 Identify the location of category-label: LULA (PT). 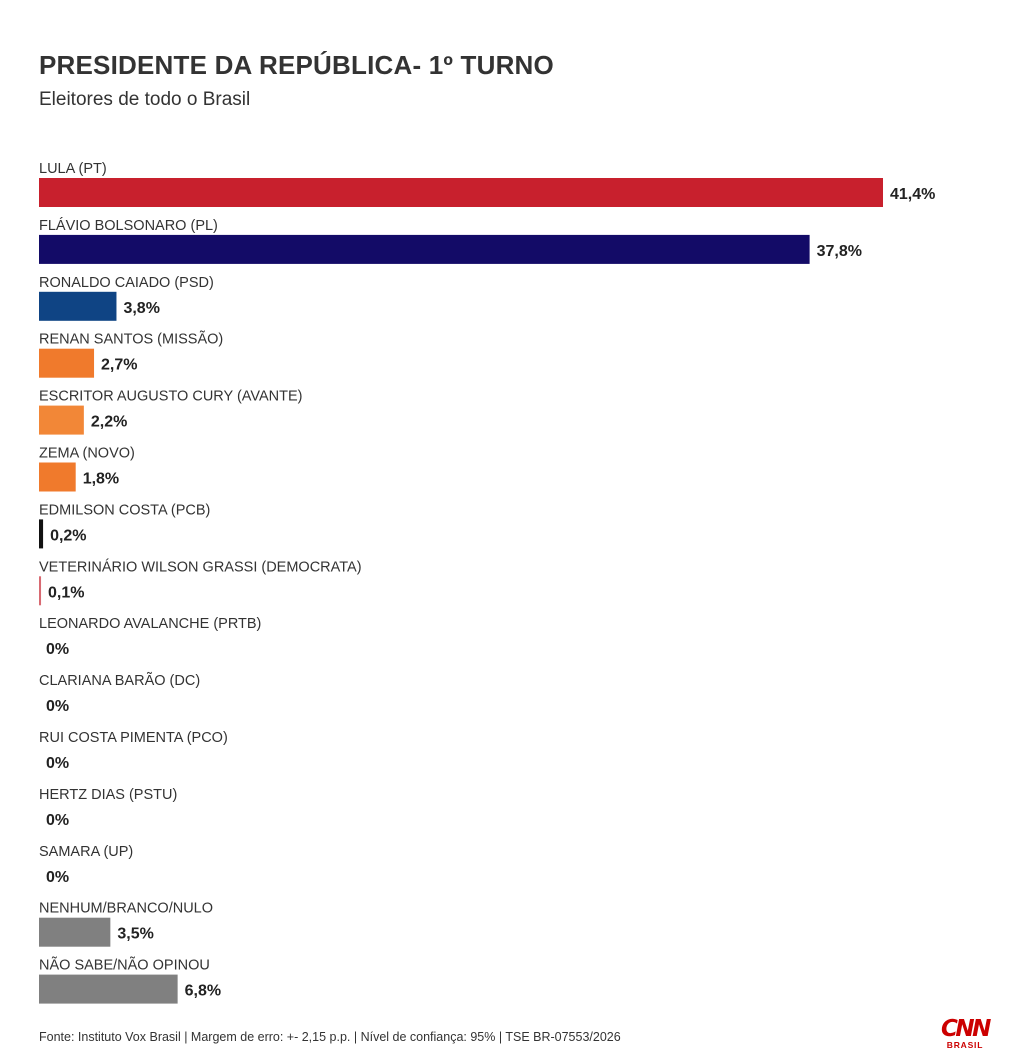
(73, 169).